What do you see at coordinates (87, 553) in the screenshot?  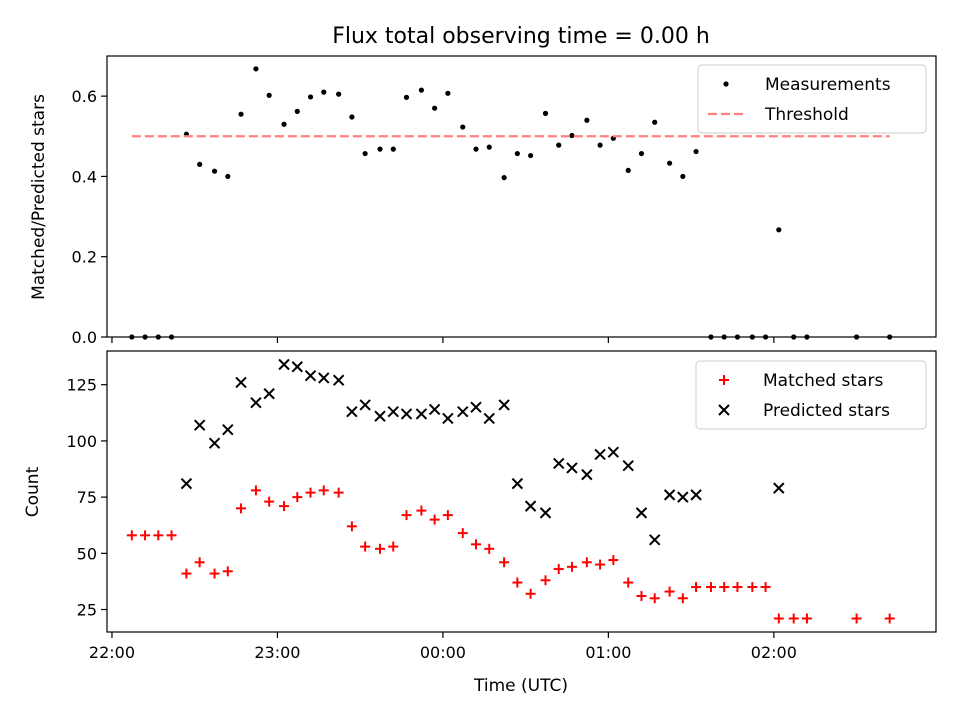 I see `bottom-y-tick-label: 50` at bounding box center [87, 553].